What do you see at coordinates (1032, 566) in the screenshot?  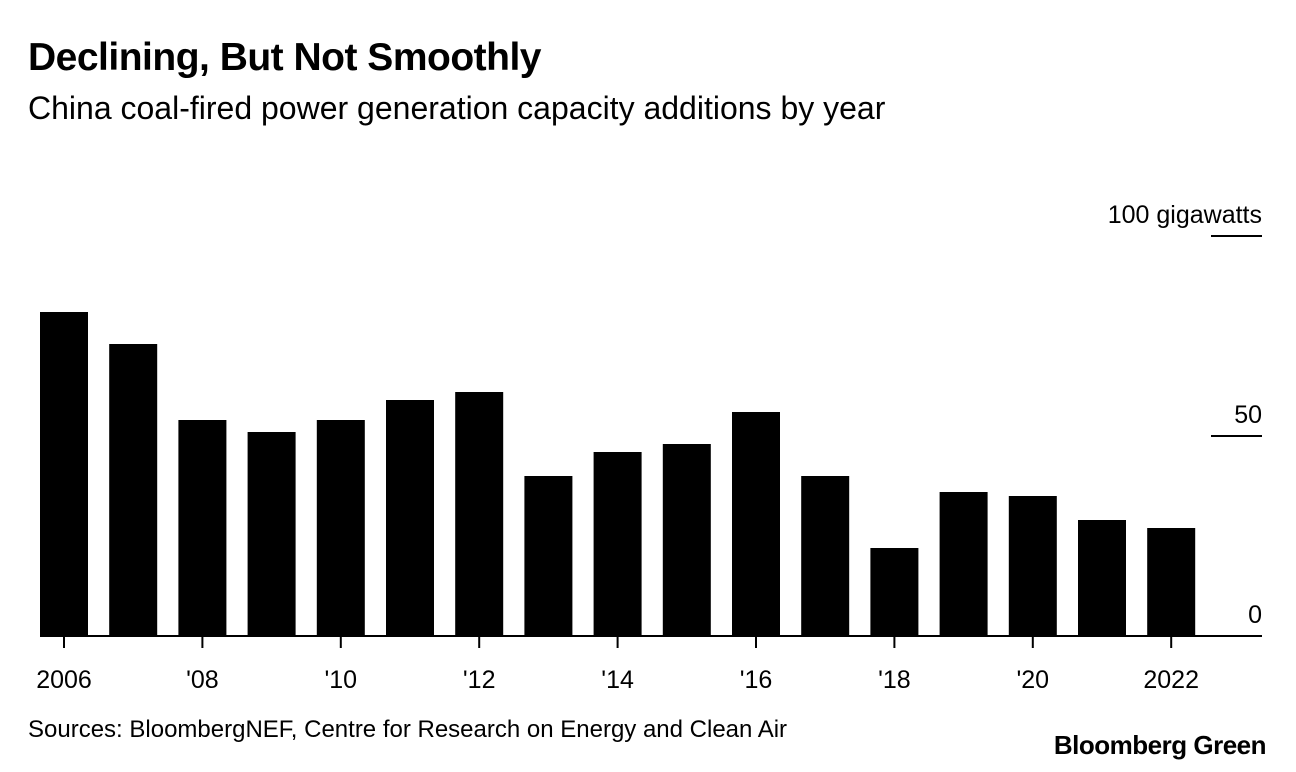 I see `bar-2020` at bounding box center [1032, 566].